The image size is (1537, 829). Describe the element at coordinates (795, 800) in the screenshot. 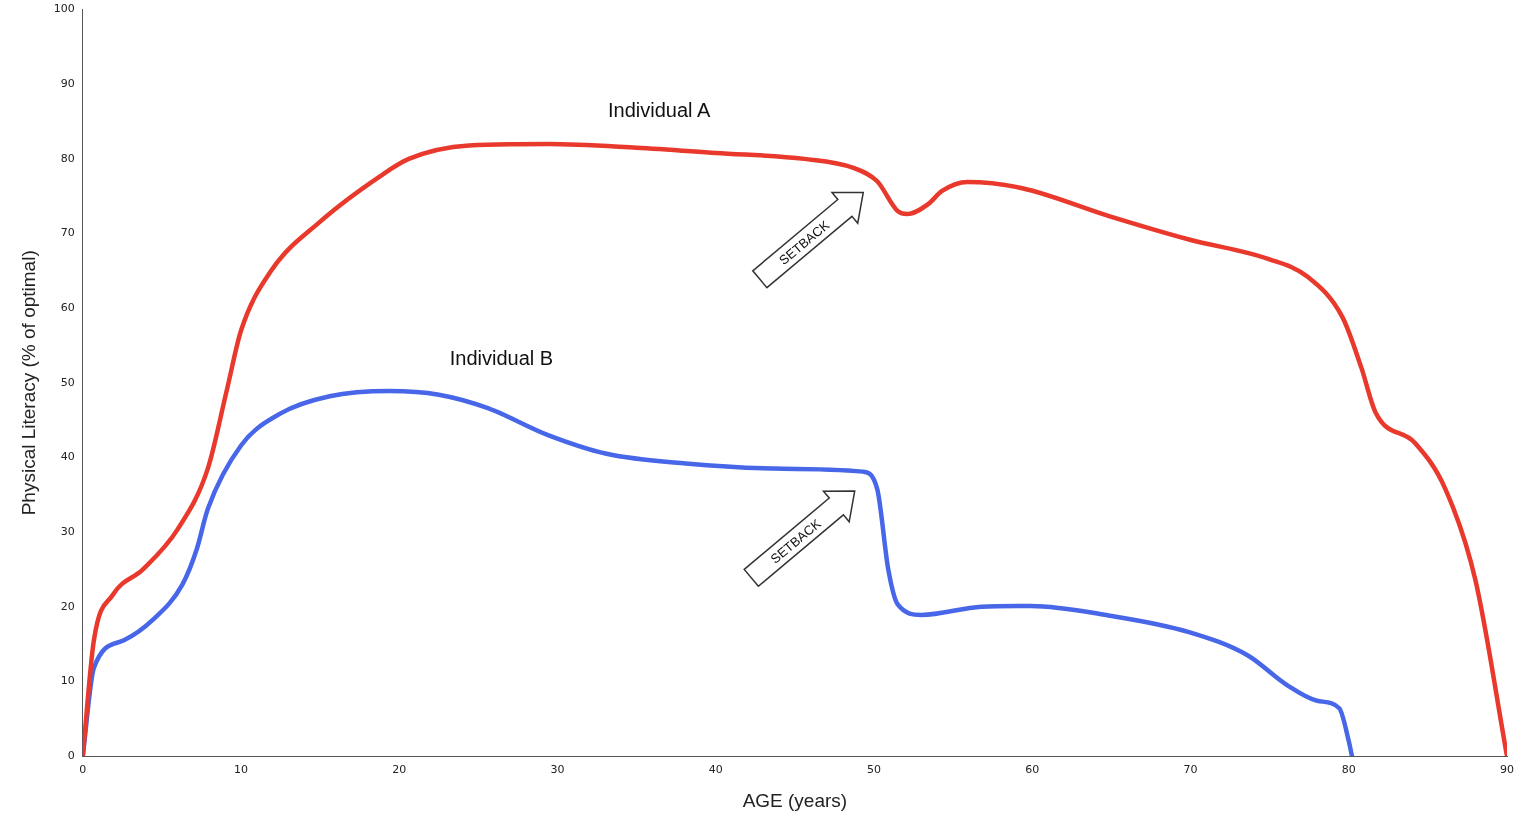

I see `x-axis-title: AGE (years)` at that location.